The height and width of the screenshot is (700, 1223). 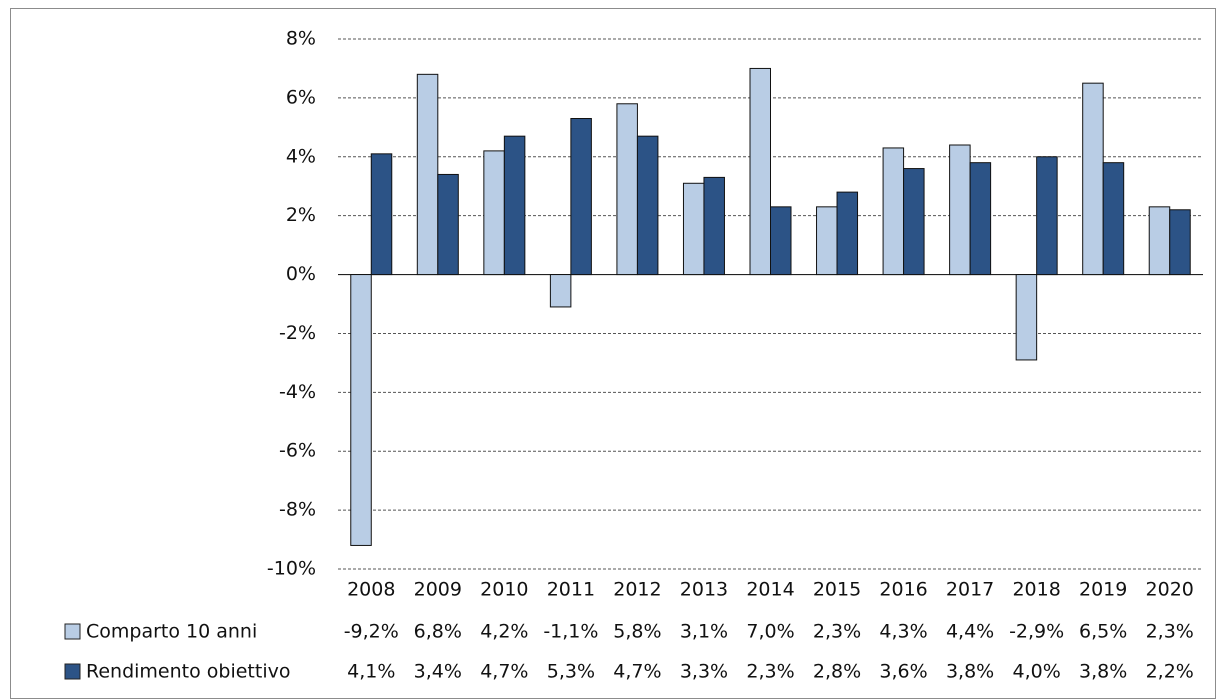 What do you see at coordinates (704, 632) in the screenshot?
I see `table-value: 3,1%` at bounding box center [704, 632].